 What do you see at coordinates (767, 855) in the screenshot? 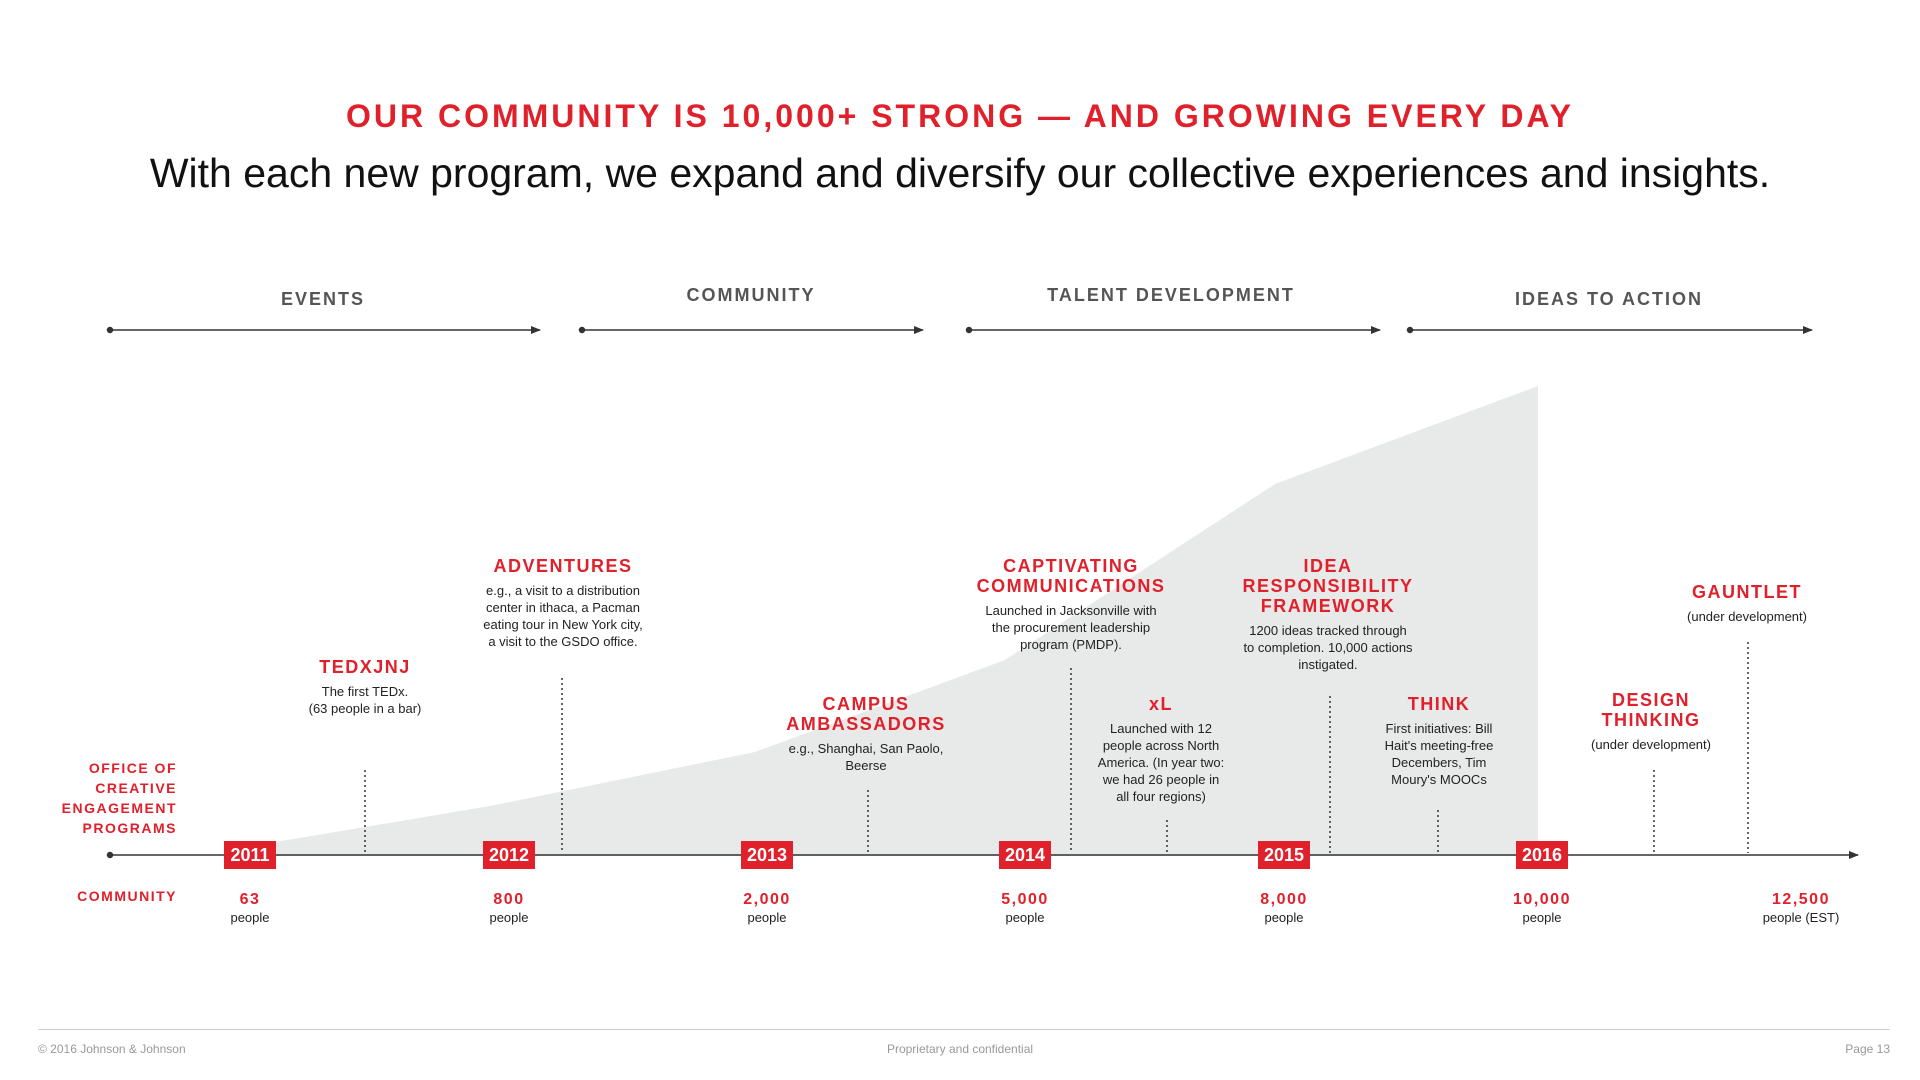
I see `year-badge: 2013` at bounding box center [767, 855].